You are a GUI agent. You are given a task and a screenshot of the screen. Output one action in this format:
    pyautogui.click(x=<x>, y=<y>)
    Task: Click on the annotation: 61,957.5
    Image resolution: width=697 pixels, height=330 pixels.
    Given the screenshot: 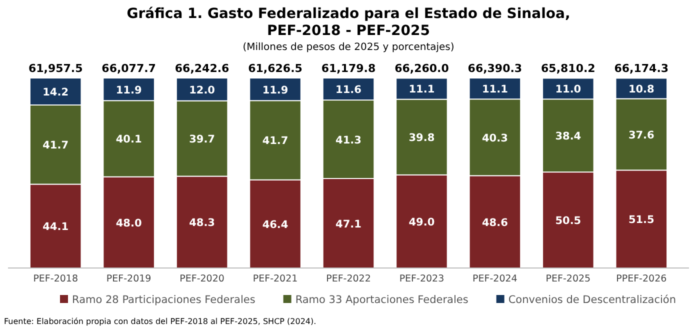 What is the action you would take?
    pyautogui.click(x=55, y=68)
    